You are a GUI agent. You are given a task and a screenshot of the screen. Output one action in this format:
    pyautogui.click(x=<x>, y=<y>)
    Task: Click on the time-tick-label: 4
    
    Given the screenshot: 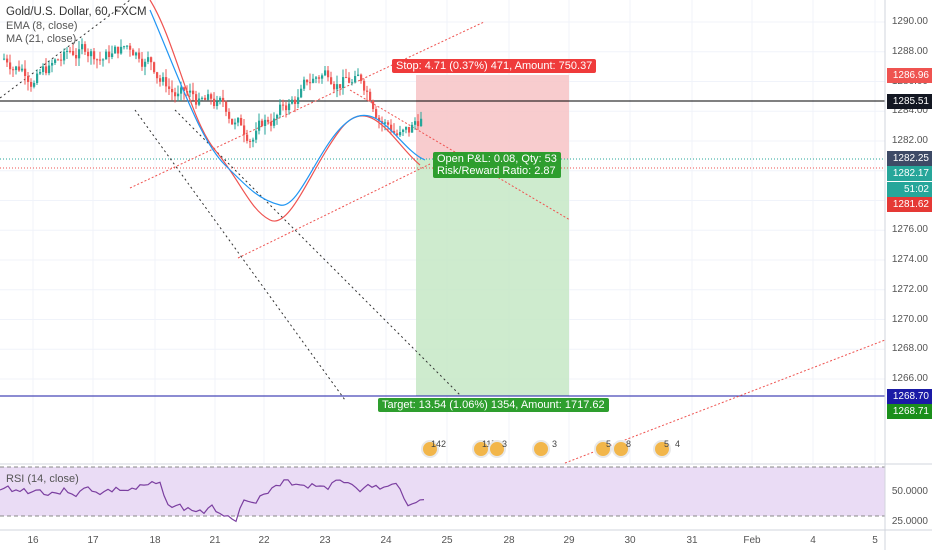 What is the action you would take?
    pyautogui.click(x=813, y=540)
    